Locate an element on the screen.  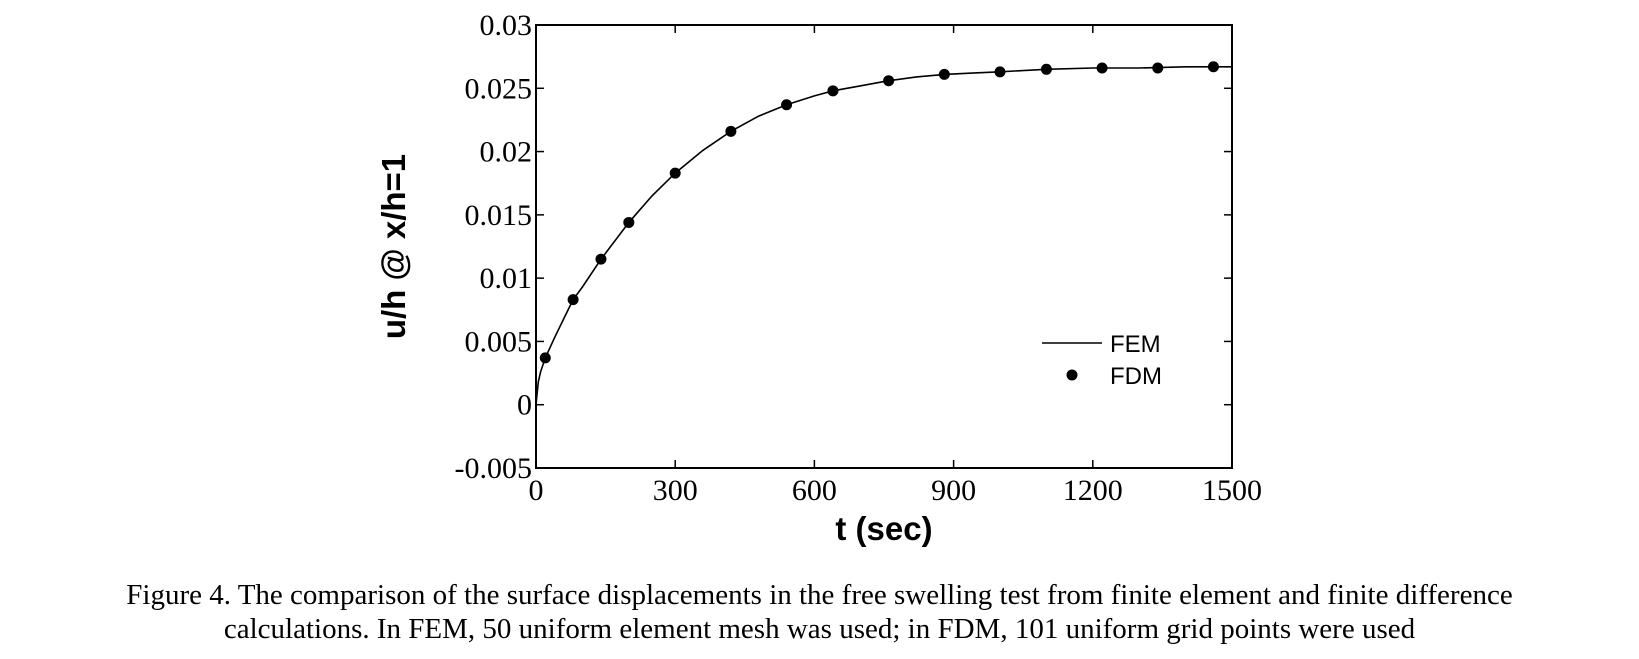
legend-label: FEM is located at coordinates (1135, 344).